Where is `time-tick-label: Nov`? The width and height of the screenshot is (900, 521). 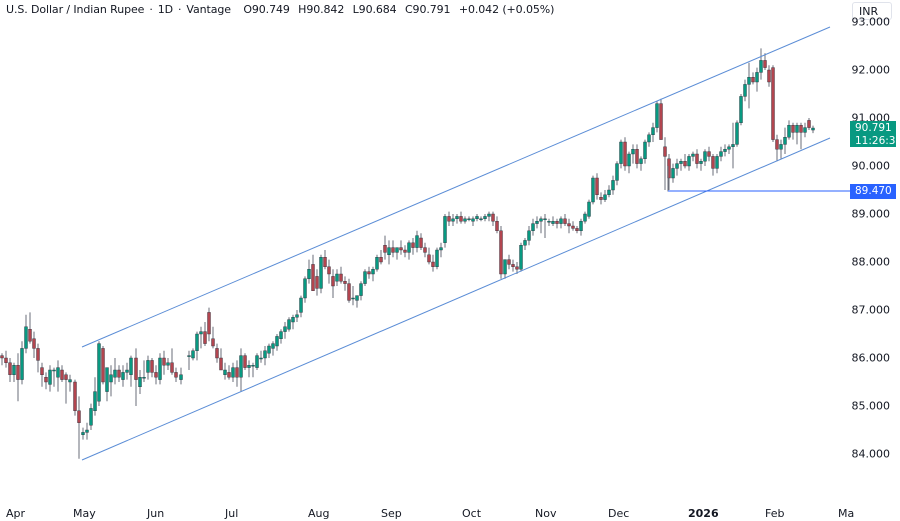
time-tick-label: Nov is located at coordinates (546, 513).